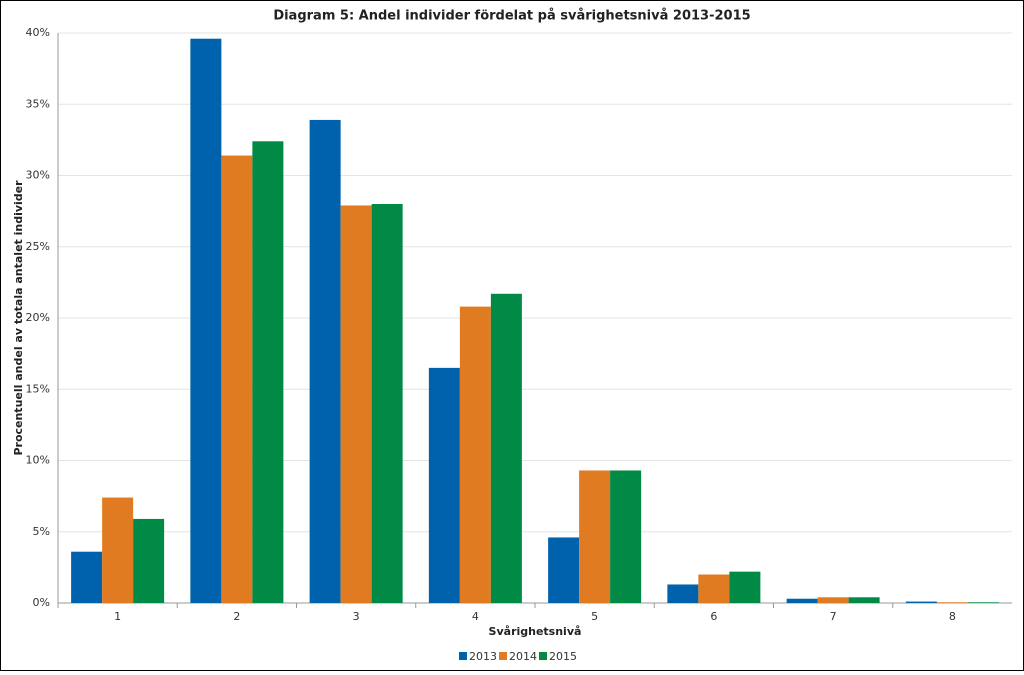 This screenshot has height=675, width=1024. What do you see at coordinates (833, 616) in the screenshot?
I see `x-tick-label: 7` at bounding box center [833, 616].